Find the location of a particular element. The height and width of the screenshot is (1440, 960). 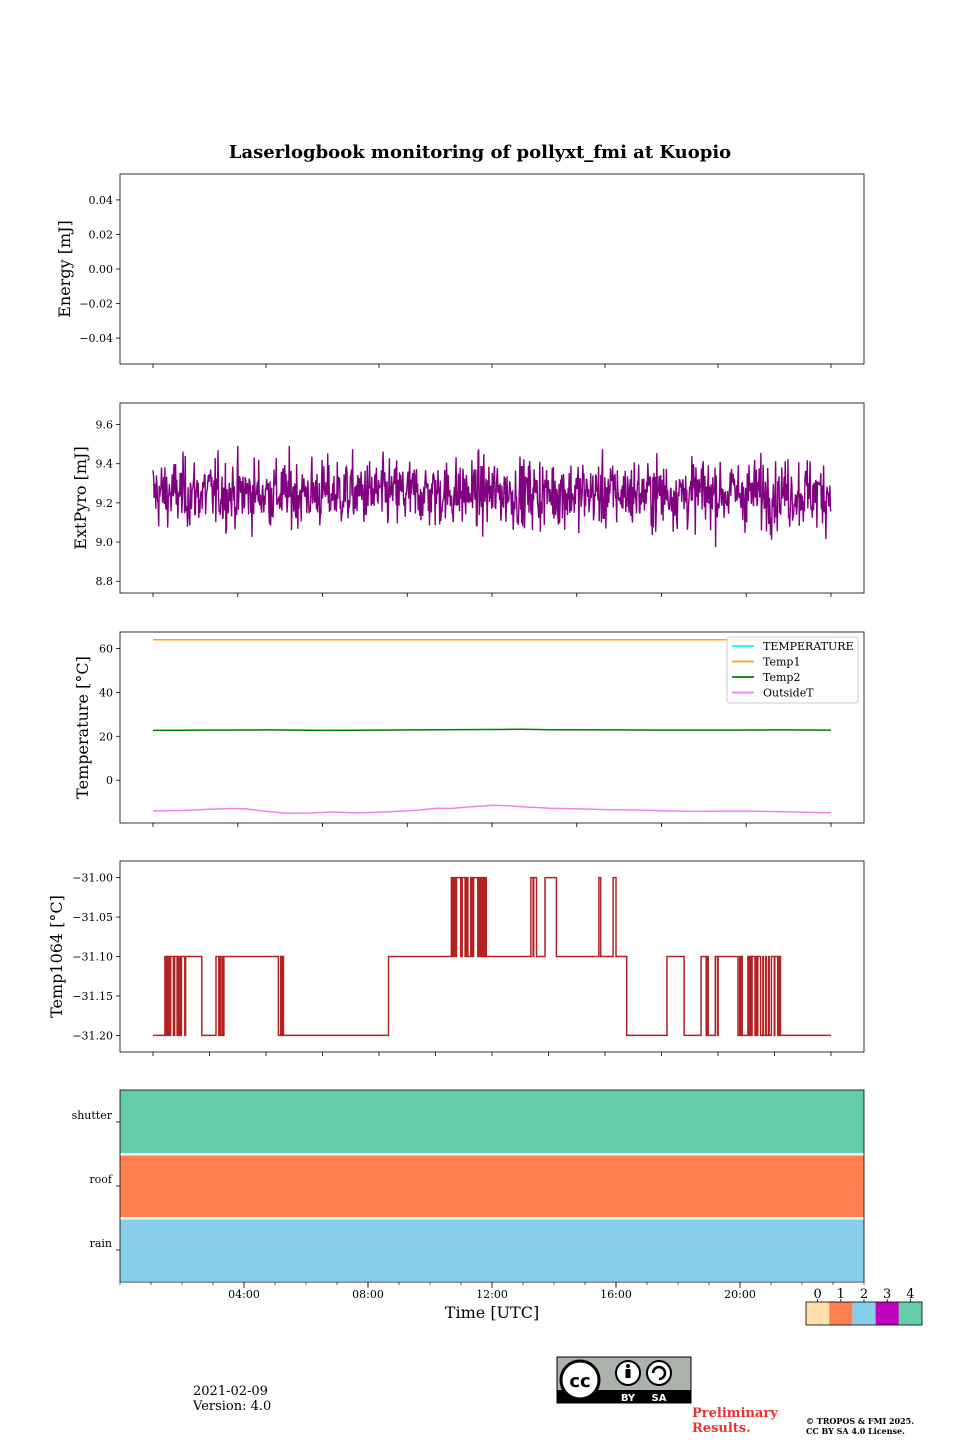

y-tick-label: 0.02 is located at coordinates (101, 234).